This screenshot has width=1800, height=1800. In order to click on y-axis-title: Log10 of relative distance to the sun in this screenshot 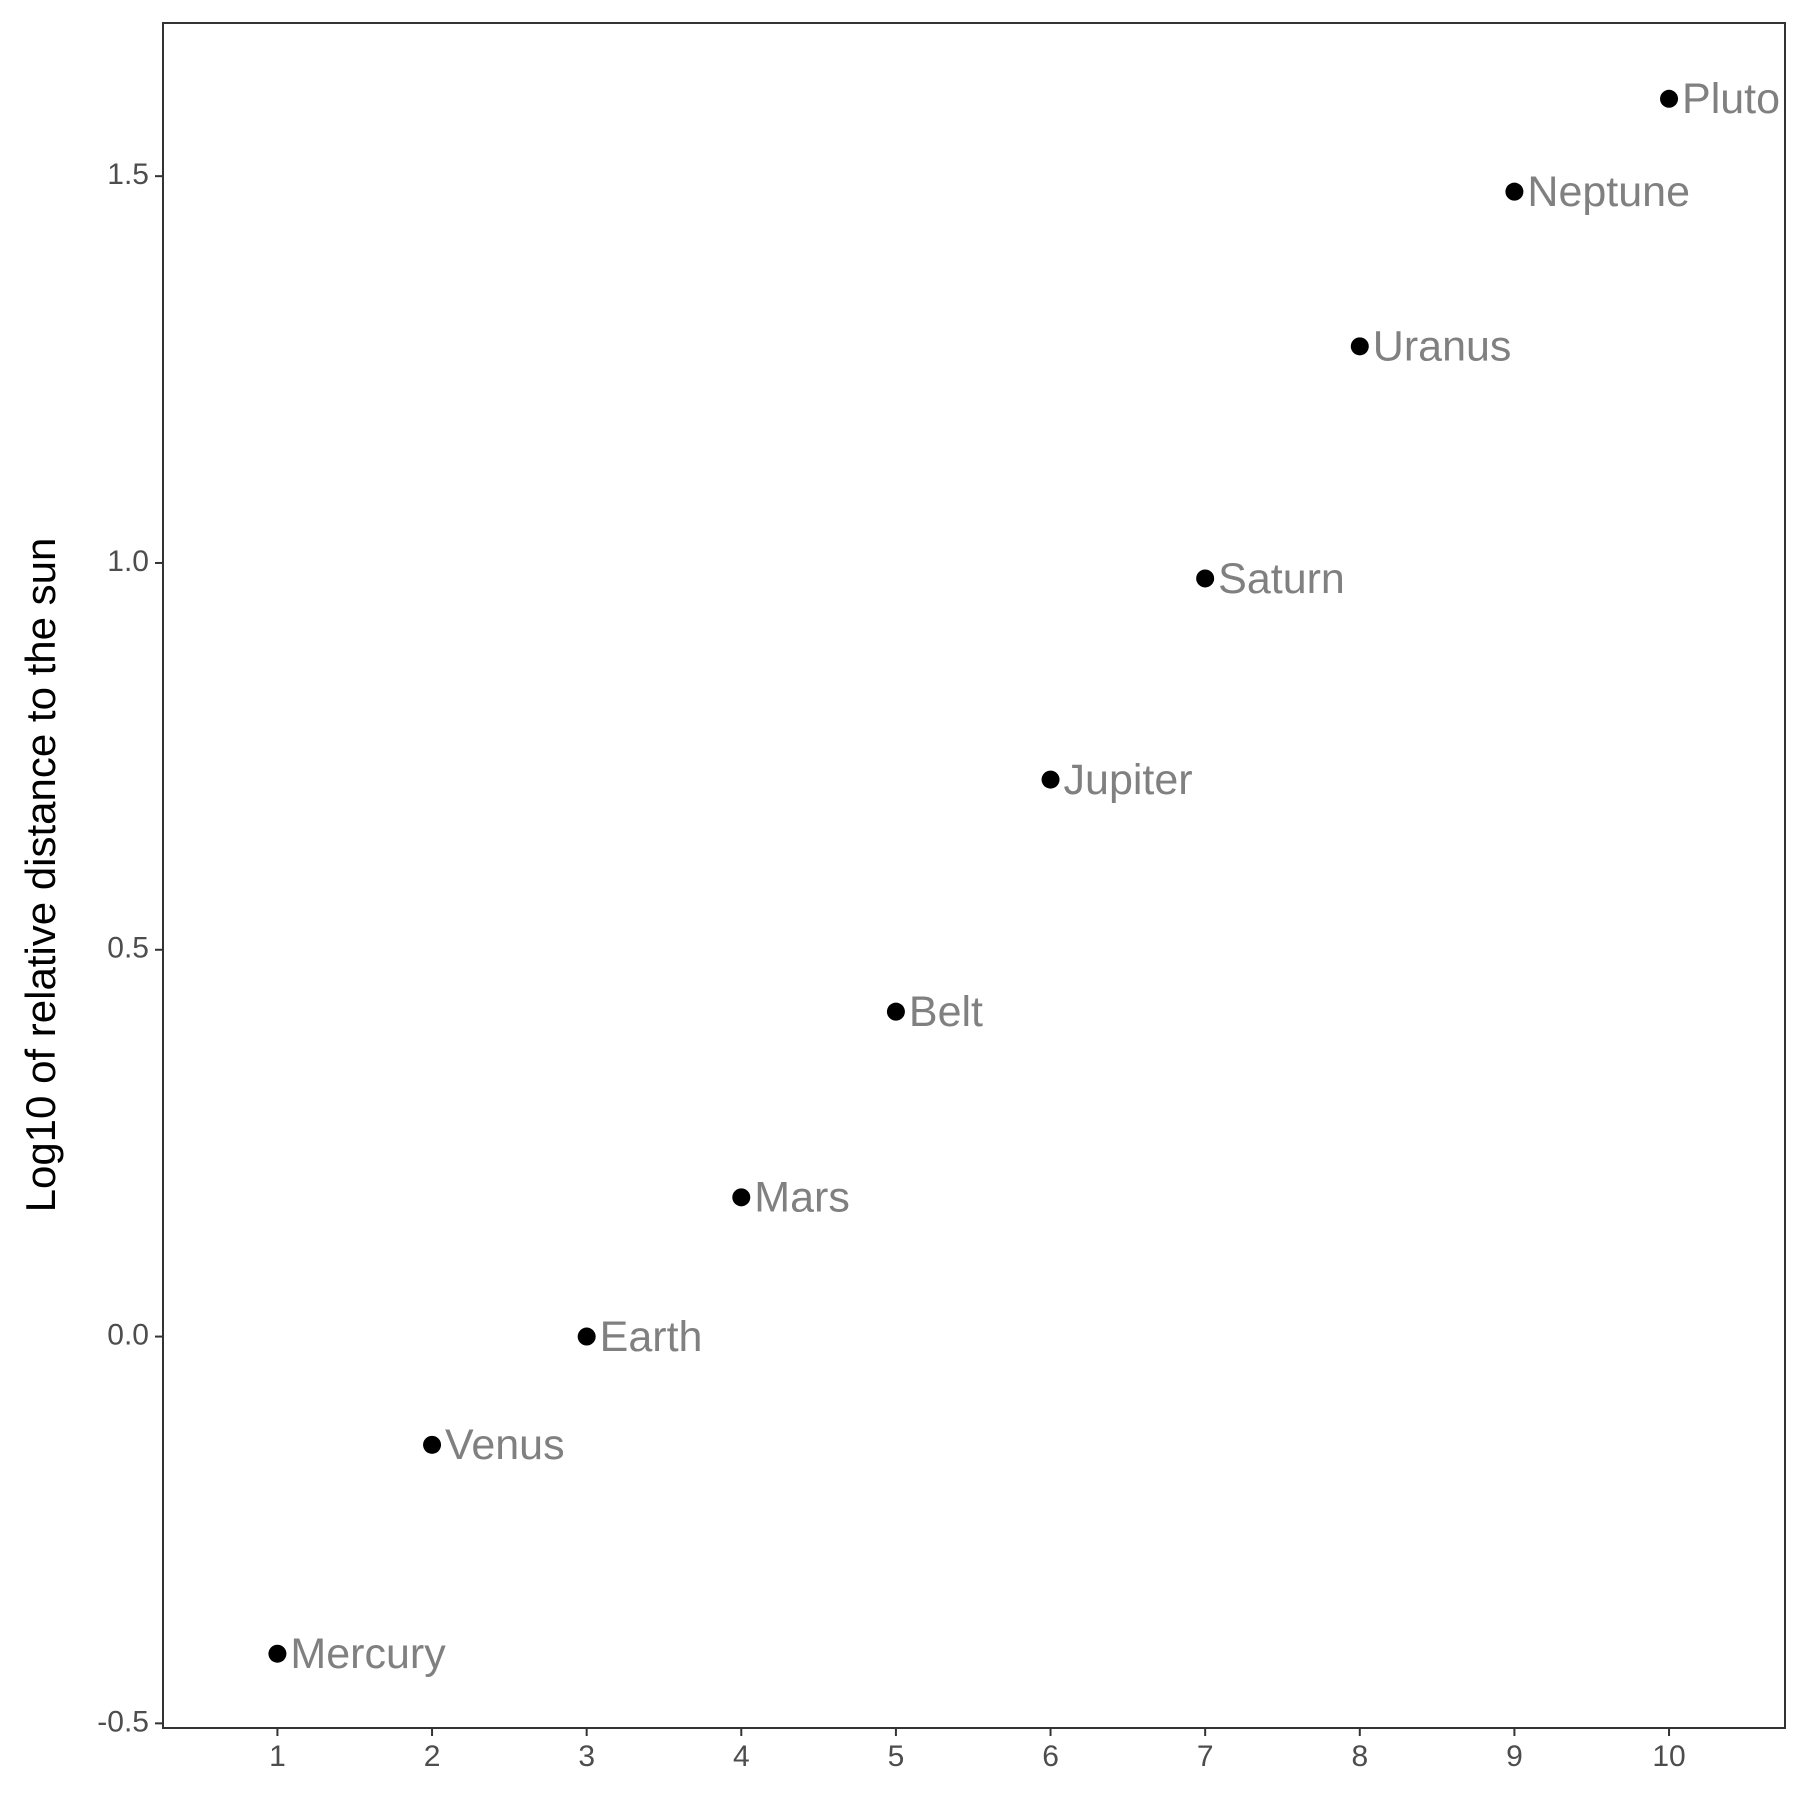, I will do `click(40, 875)`.